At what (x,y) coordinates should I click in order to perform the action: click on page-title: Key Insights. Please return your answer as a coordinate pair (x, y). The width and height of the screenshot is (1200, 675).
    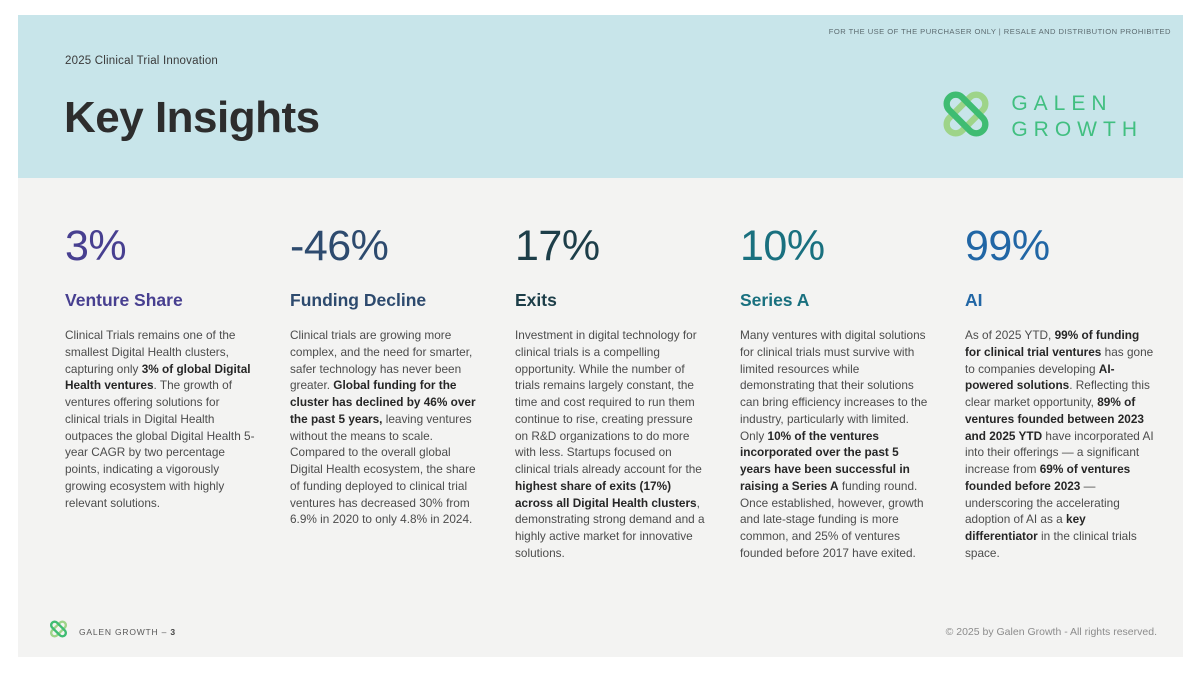
    Looking at the image, I should click on (192, 117).